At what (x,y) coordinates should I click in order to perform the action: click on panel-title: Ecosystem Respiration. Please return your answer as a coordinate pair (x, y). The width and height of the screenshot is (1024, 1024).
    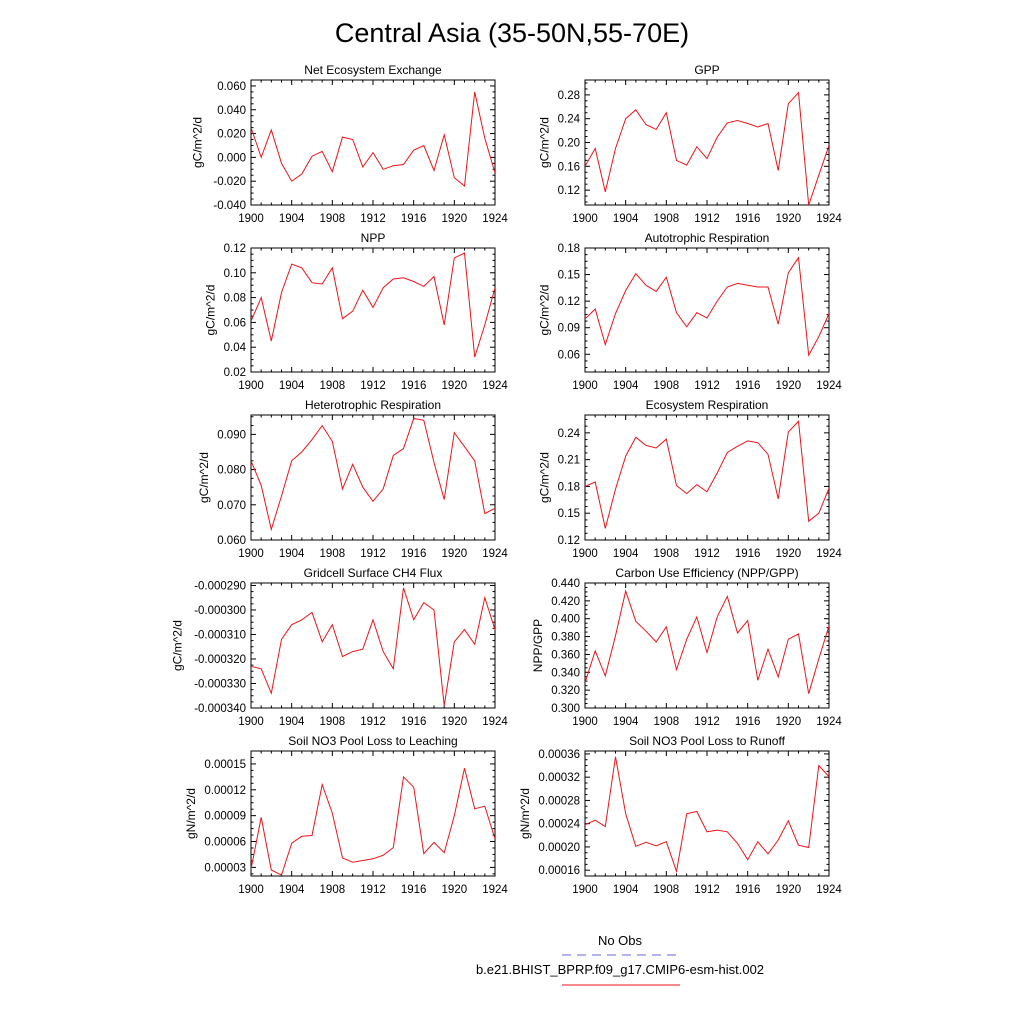
    Looking at the image, I should click on (707, 405).